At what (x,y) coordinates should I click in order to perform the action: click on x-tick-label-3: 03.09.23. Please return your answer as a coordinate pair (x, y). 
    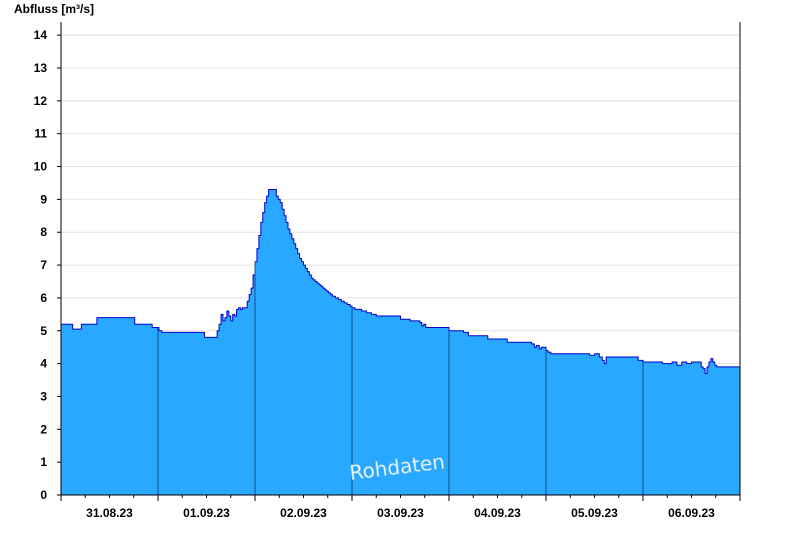
    Looking at the image, I should click on (400, 513).